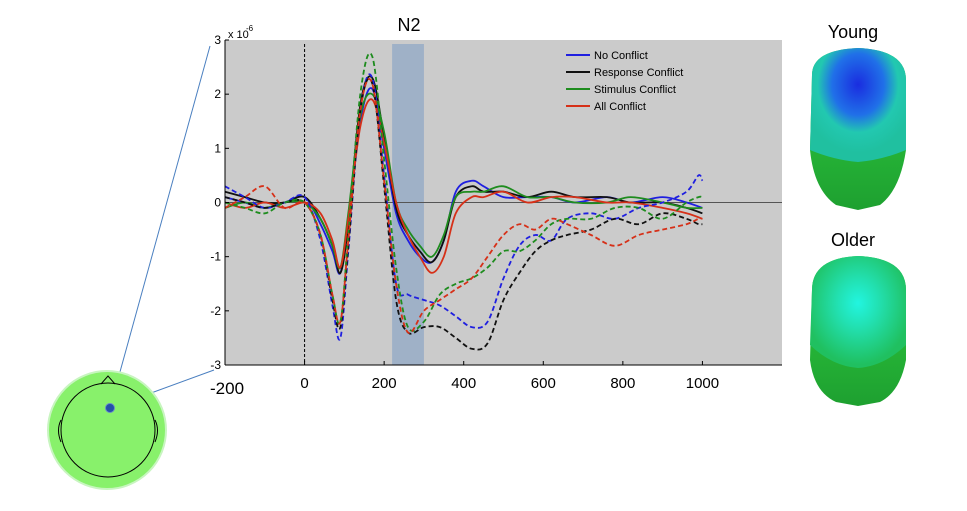  Describe the element at coordinates (217, 40) in the screenshot. I see `y-tick-label: 3` at that location.